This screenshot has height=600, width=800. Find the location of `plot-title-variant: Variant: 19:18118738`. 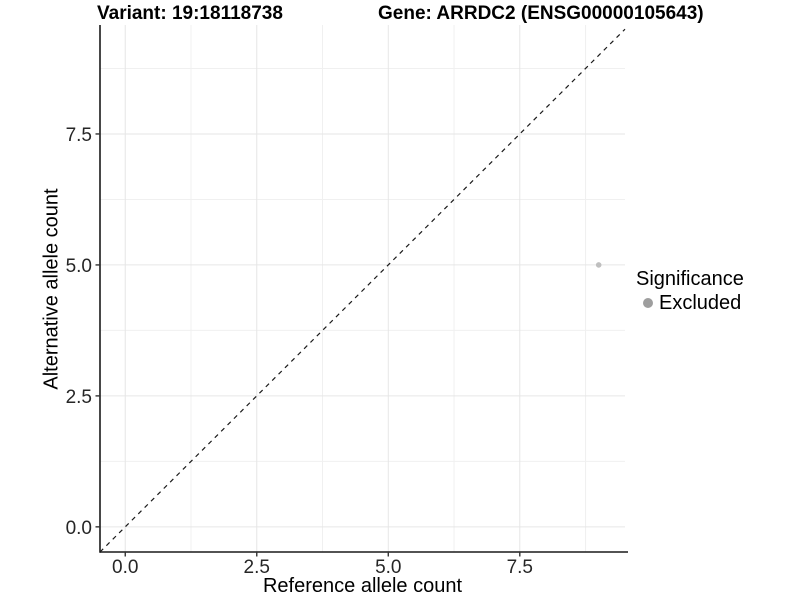

plot-title-variant: Variant: 19:18118738 is located at coordinates (190, 13).